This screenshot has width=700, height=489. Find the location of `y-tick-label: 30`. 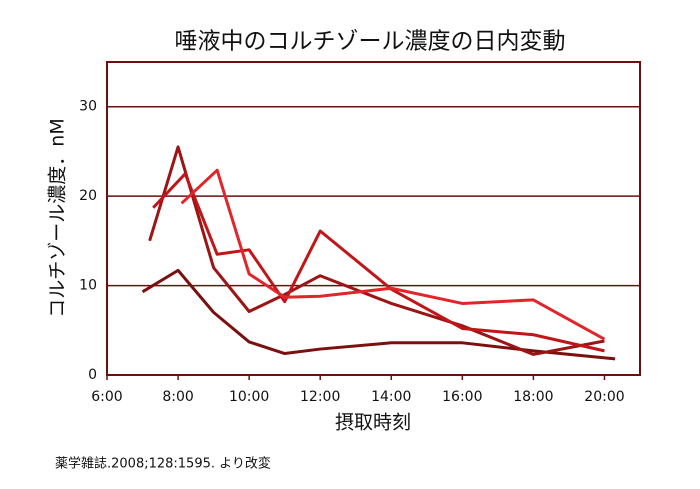

y-tick-label: 30 is located at coordinates (88, 107).